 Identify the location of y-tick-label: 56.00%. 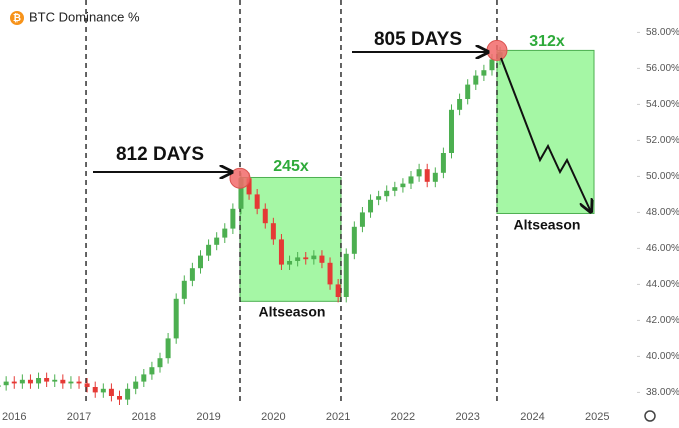
(662, 68).